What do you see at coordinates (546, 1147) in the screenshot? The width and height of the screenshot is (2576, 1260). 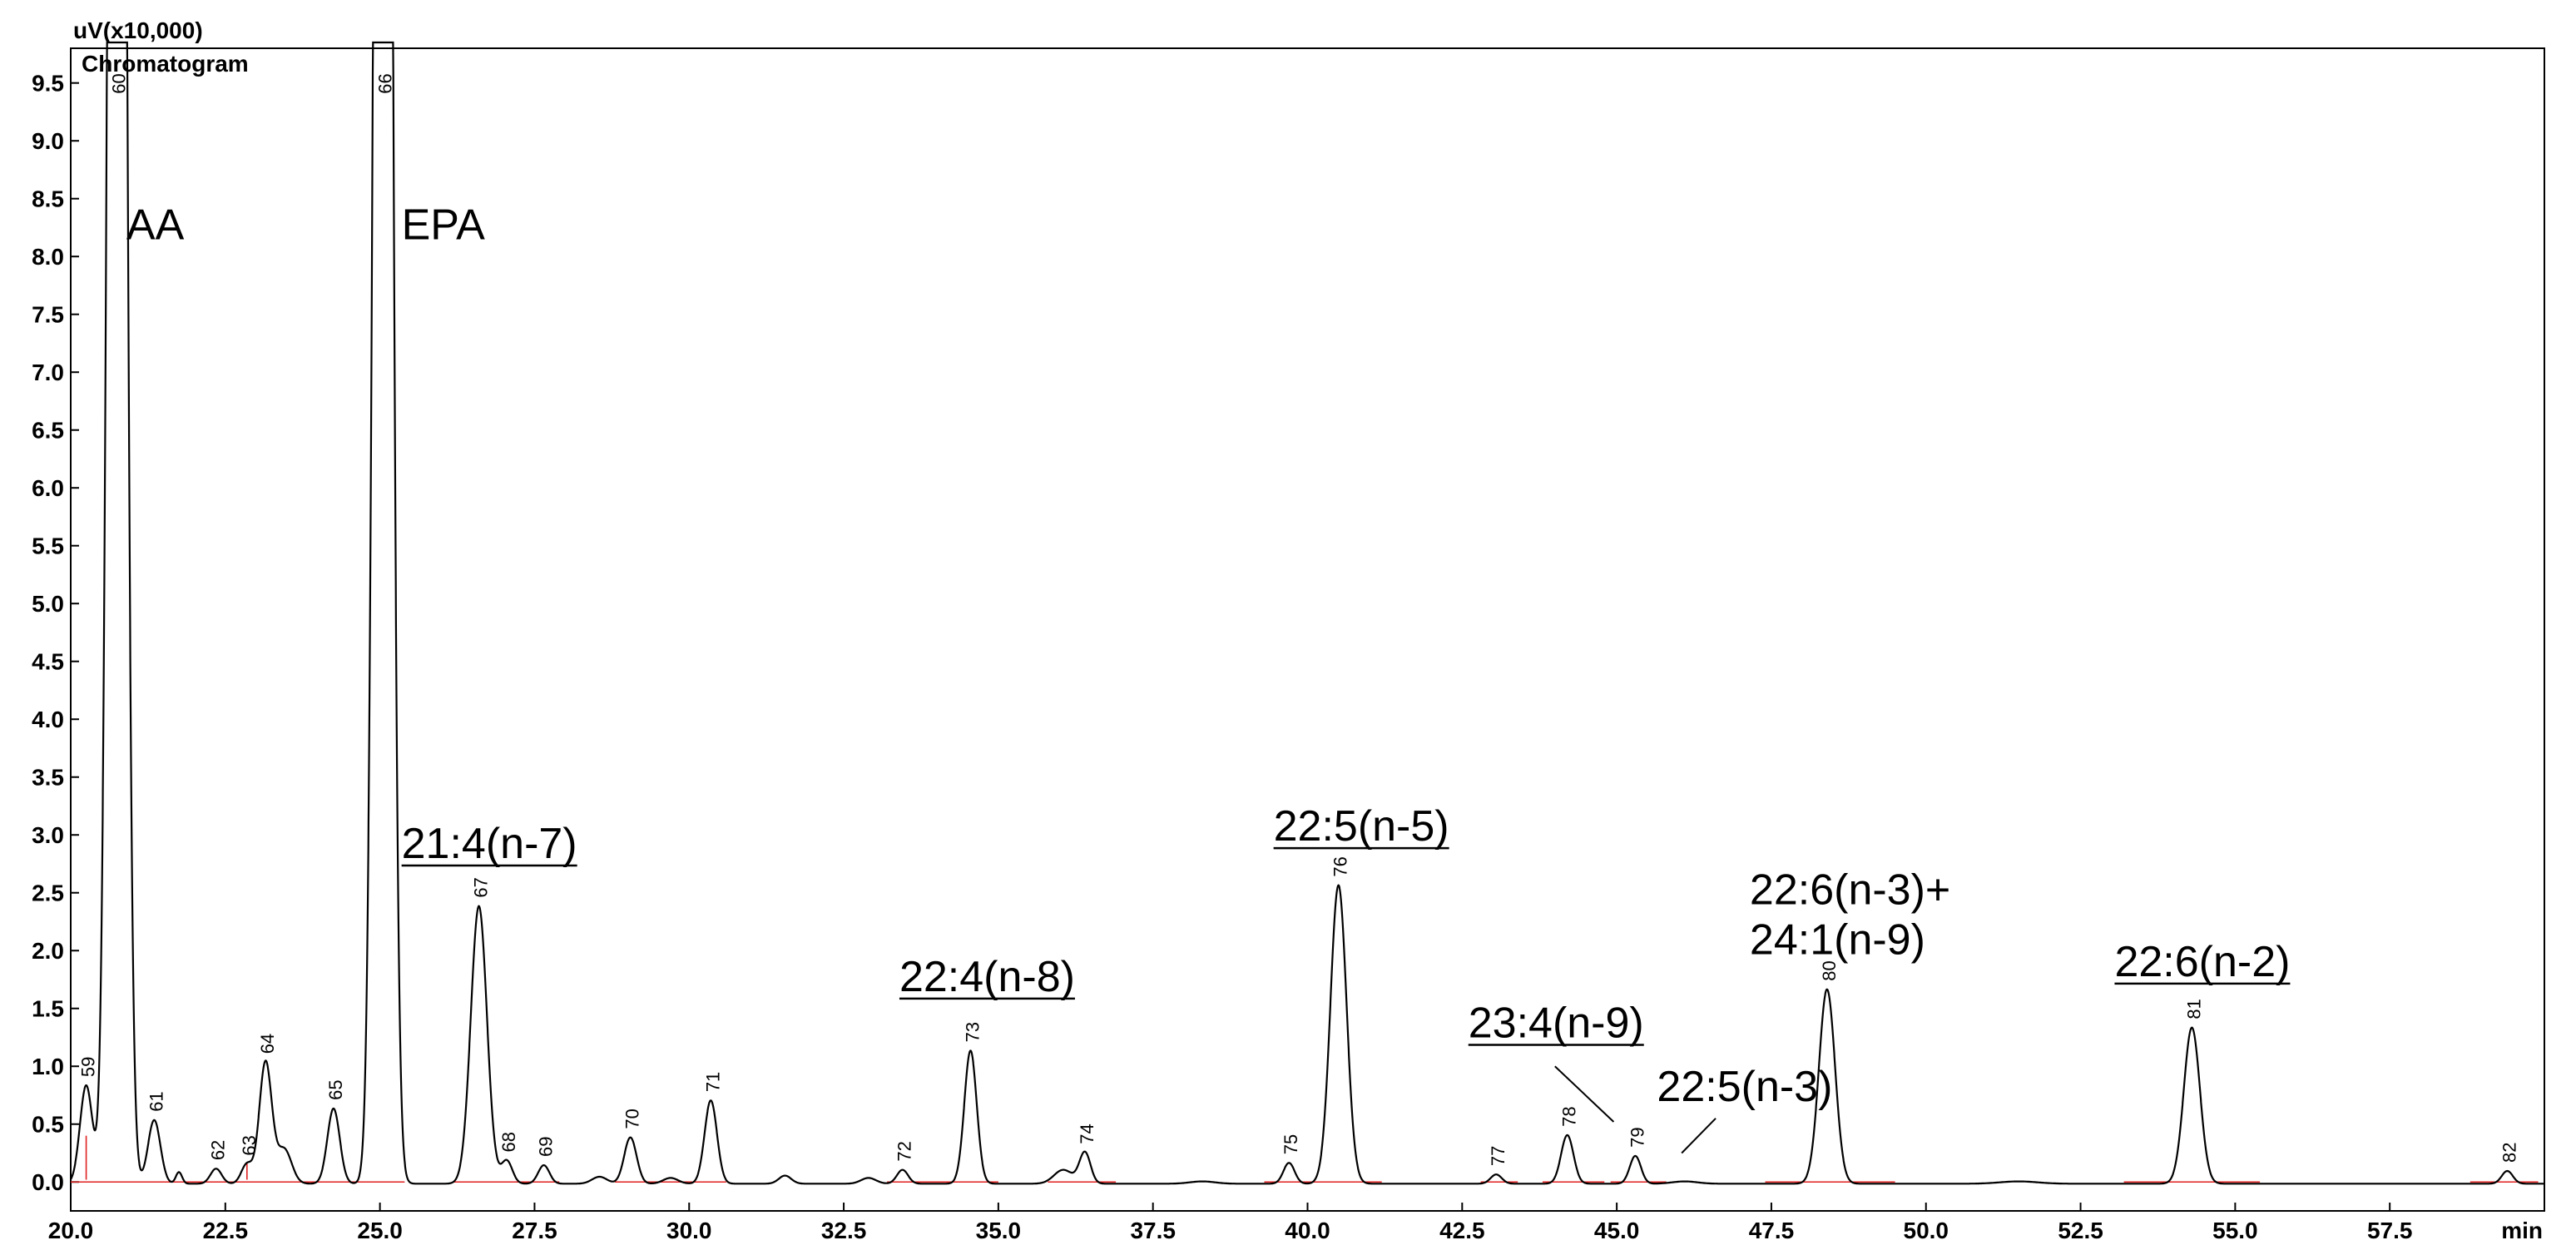 I see `peak-number-label: 69` at bounding box center [546, 1147].